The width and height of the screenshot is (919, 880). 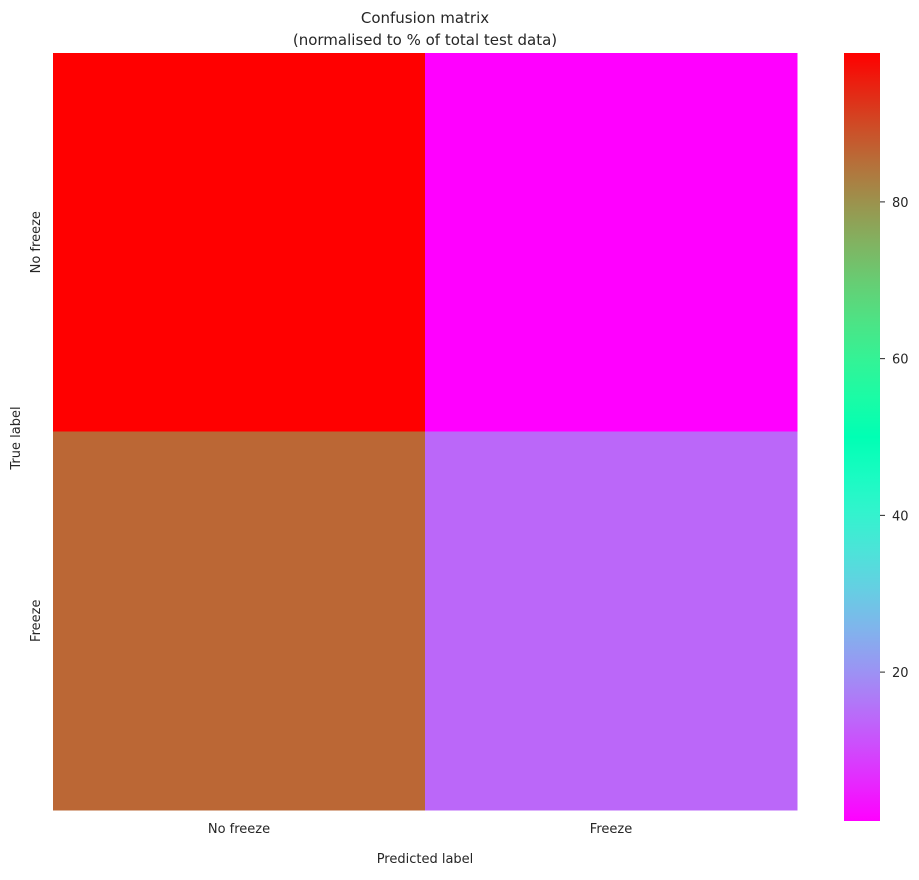 I want to click on colorbar-tick-label: 80, so click(x=900, y=203).